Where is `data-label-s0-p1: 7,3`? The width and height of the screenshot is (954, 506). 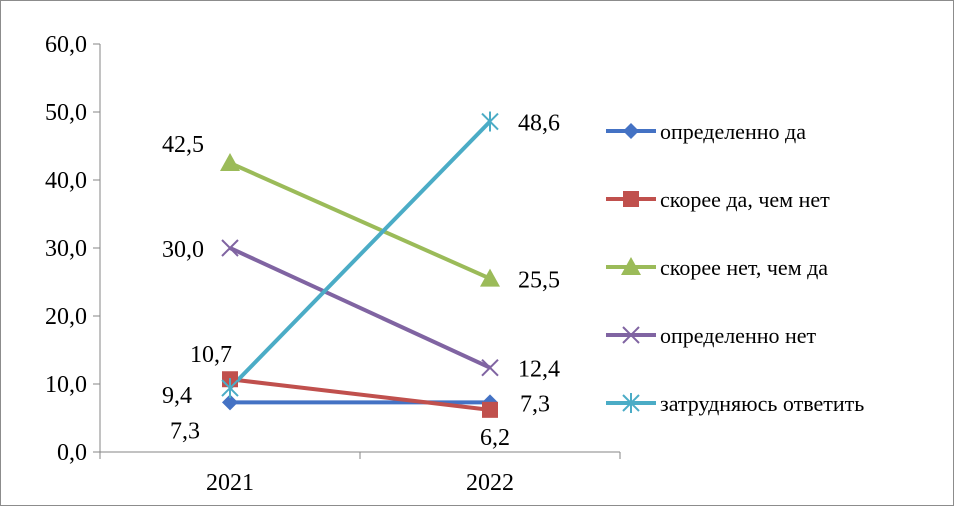 data-label-s0-p1: 7,3 is located at coordinates (535, 404).